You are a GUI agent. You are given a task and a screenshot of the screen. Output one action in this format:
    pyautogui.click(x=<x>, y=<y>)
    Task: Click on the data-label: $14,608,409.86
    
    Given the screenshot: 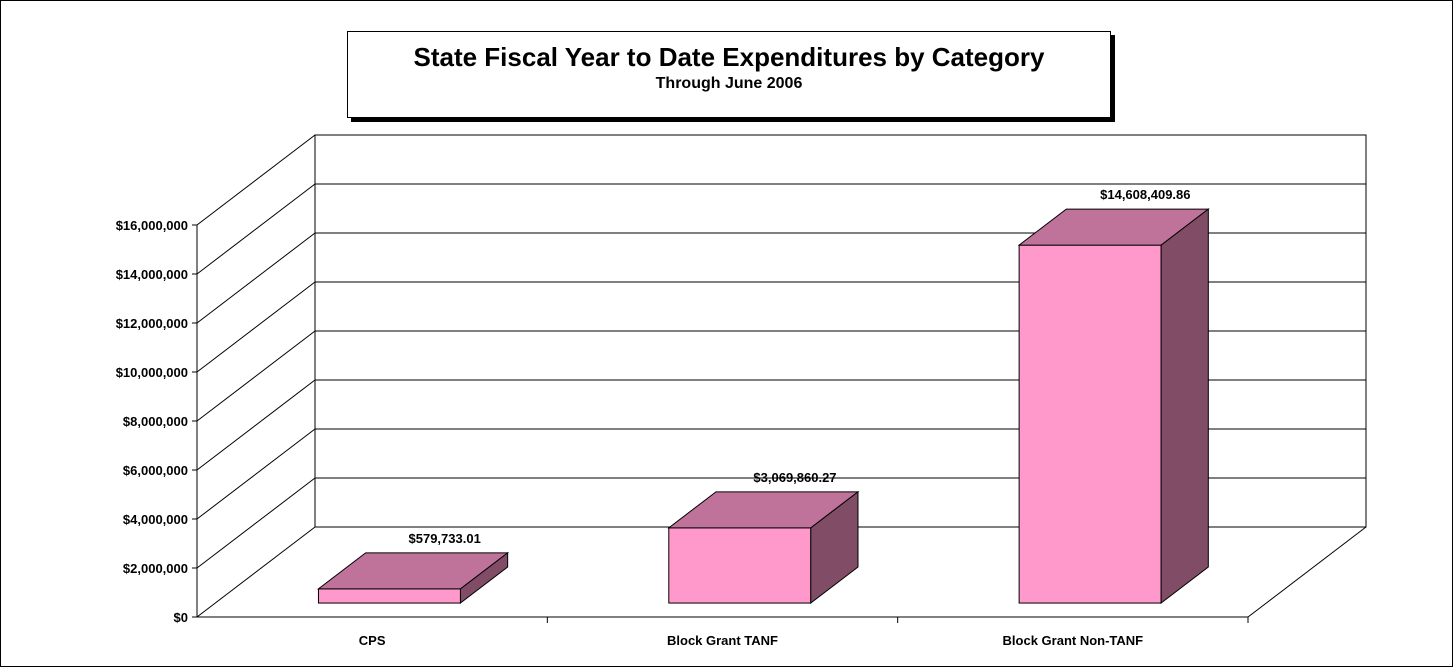 What is the action you would take?
    pyautogui.click(x=1145, y=194)
    